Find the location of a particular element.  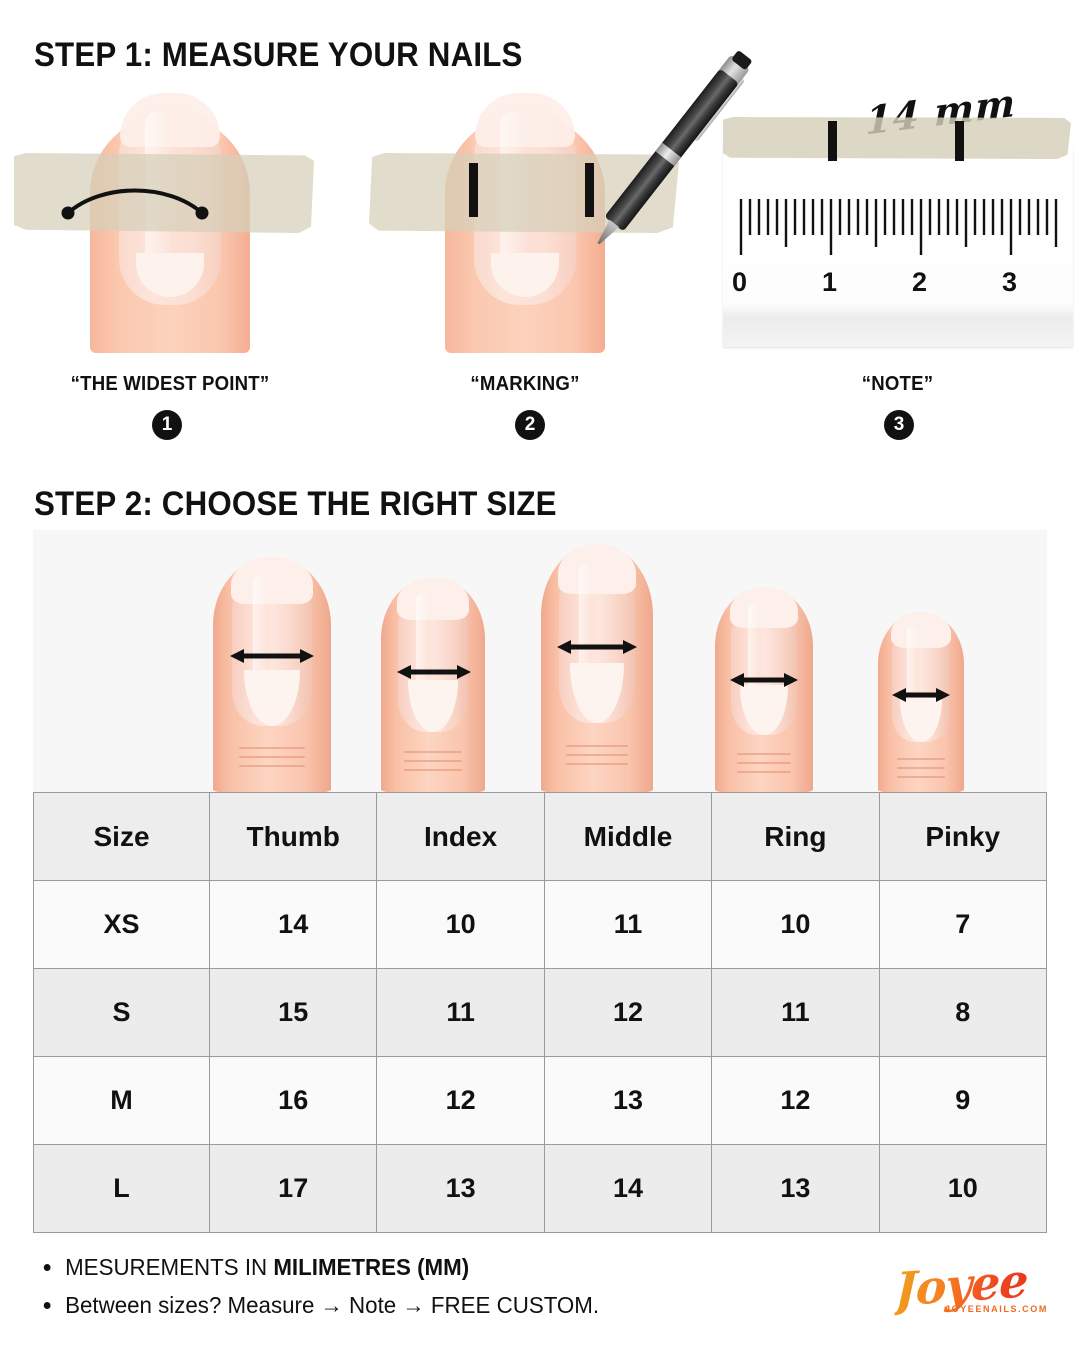

cell-middle: 13 is located at coordinates (628, 1100).